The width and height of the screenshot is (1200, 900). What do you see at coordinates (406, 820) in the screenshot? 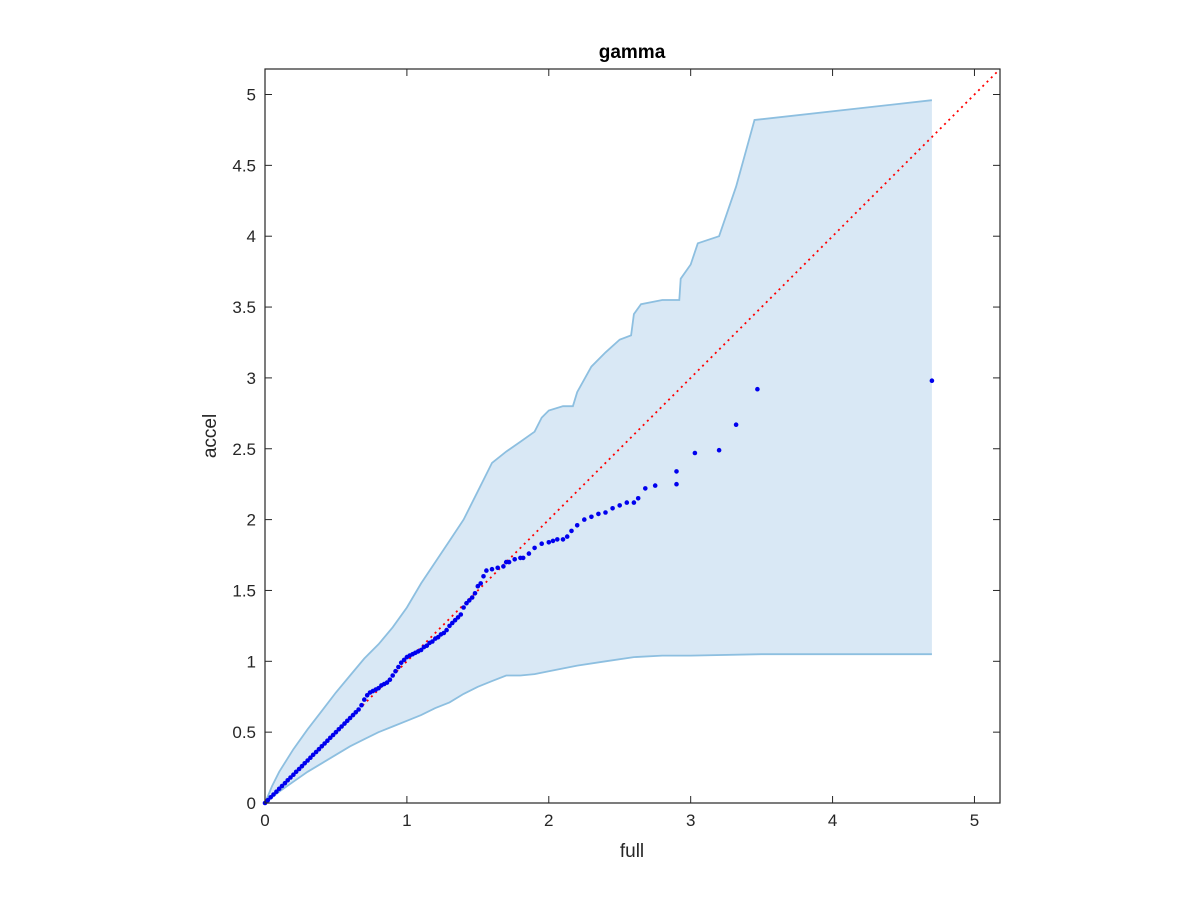
I see `x-tick-label: 1` at bounding box center [406, 820].